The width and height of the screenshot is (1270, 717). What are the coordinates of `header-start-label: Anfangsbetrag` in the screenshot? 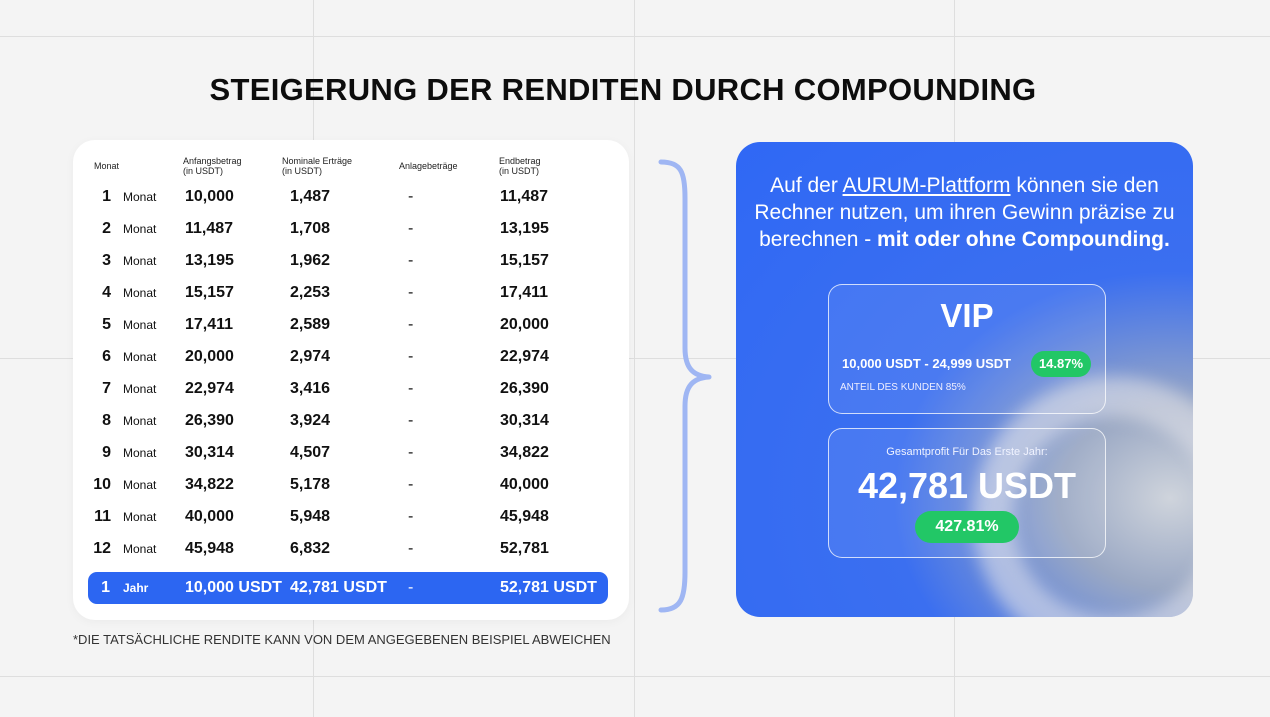 It's located at (212, 161).